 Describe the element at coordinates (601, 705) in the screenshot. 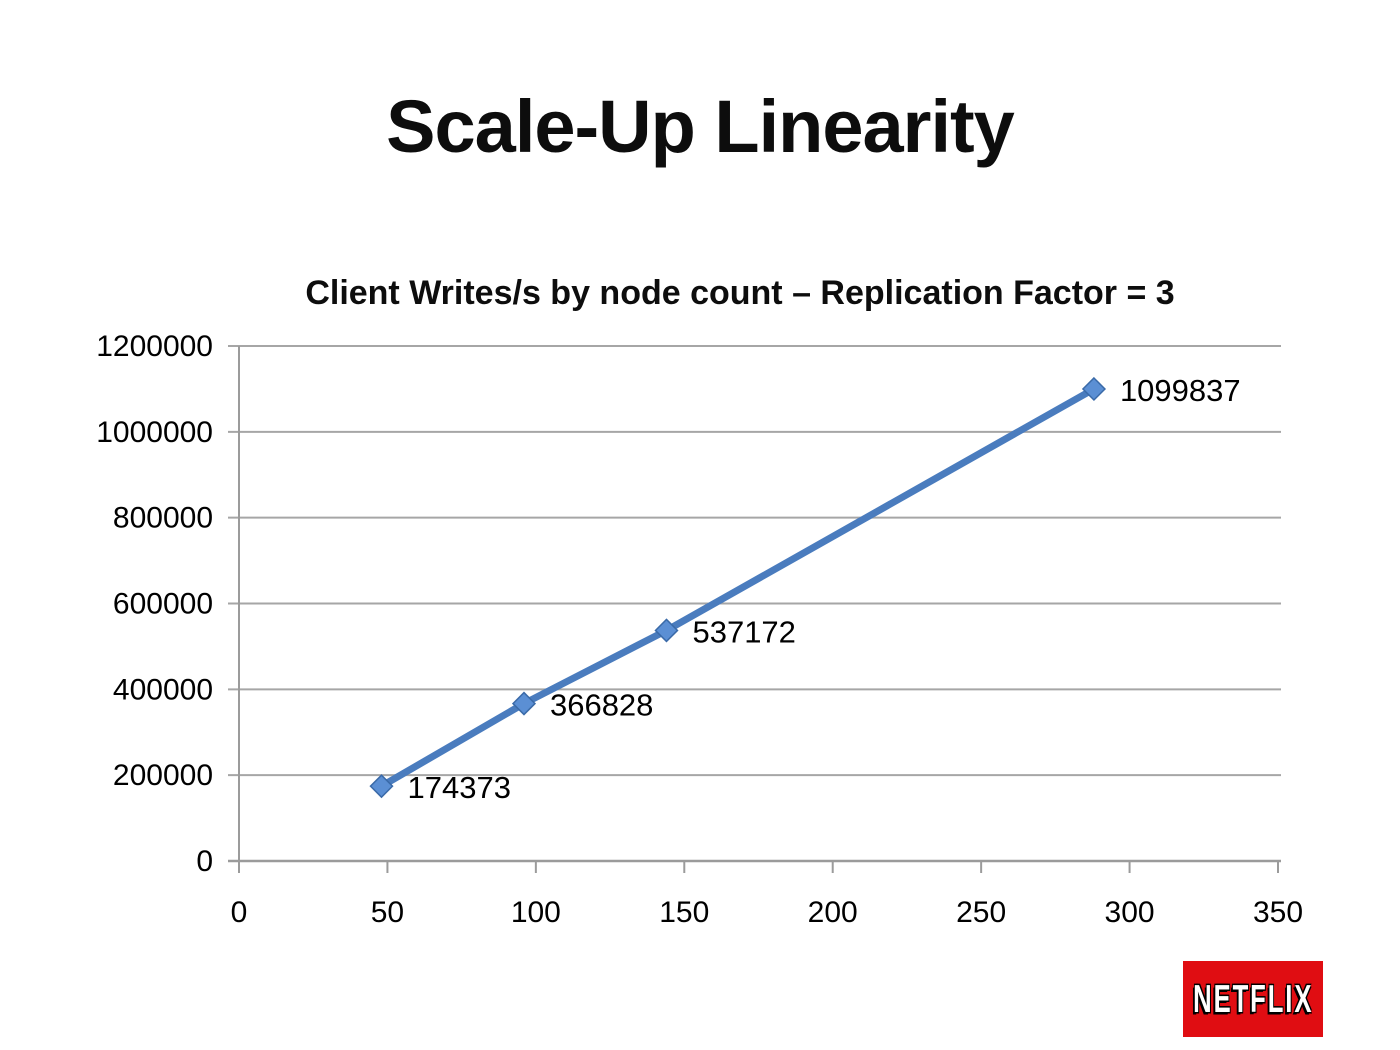

I see `data-point-label: 366828` at that location.